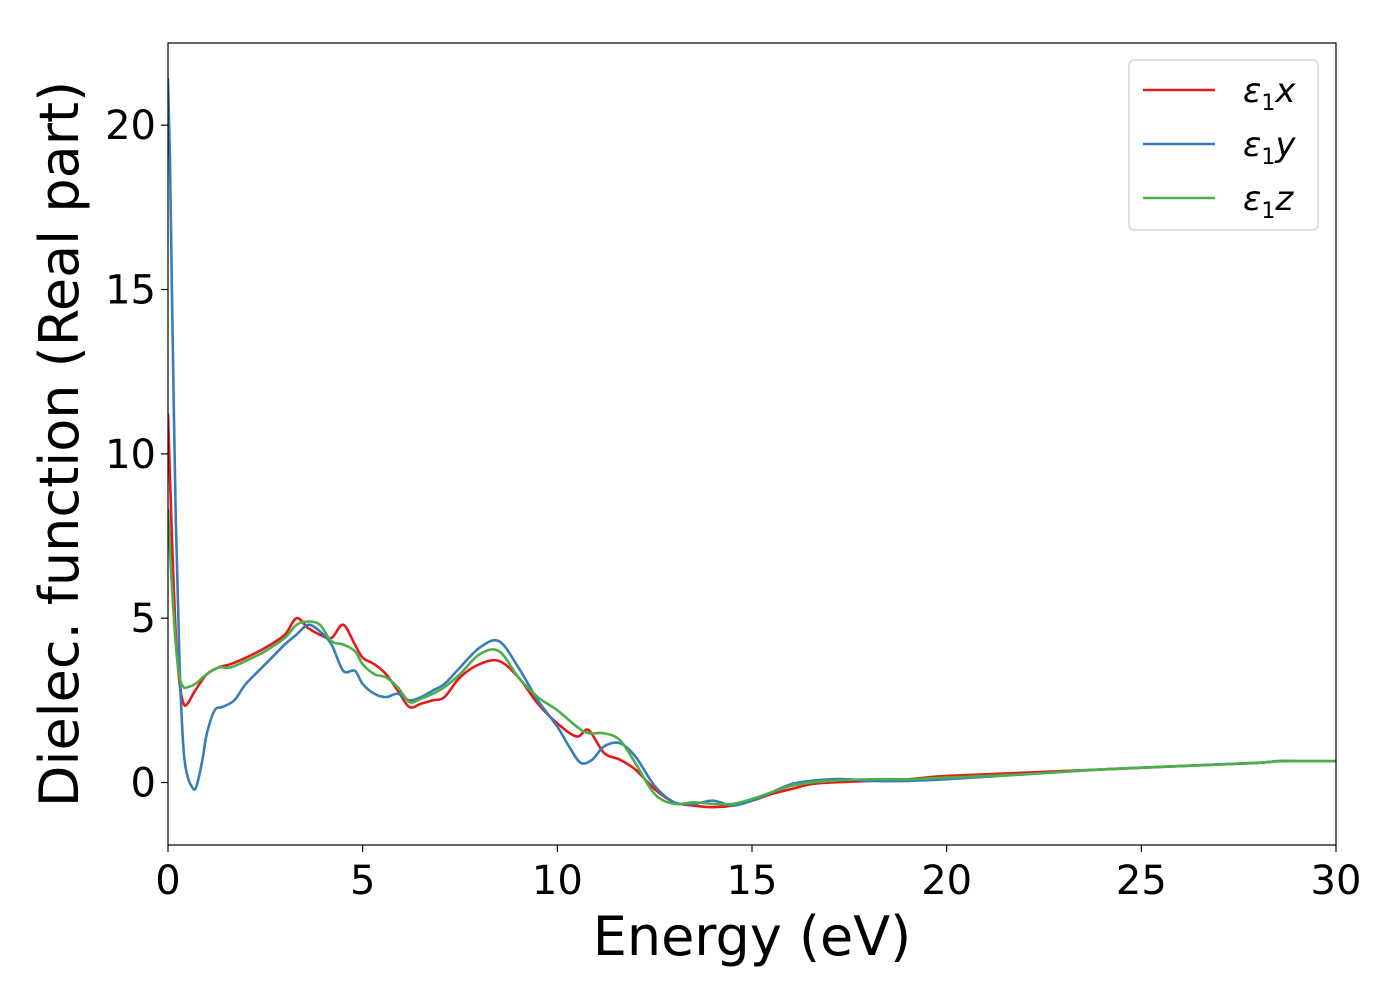  Describe the element at coordinates (130, 455) in the screenshot. I see `y-tick-label: 10` at that location.